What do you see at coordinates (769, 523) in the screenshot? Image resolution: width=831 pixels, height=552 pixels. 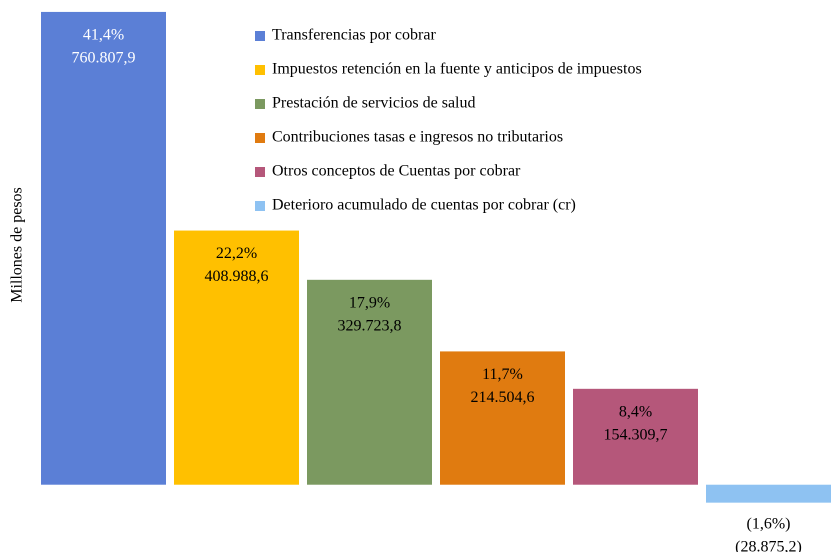 I see `share-label: (1,6%)` at bounding box center [769, 523].